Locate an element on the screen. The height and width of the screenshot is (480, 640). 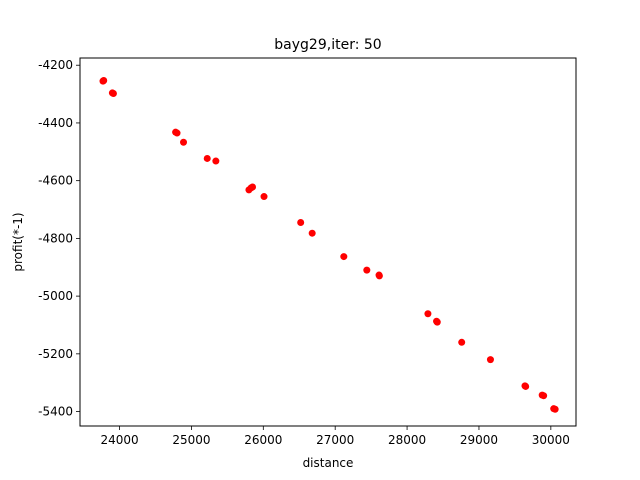
x-tick-label: 24000 is located at coordinates (119, 440).